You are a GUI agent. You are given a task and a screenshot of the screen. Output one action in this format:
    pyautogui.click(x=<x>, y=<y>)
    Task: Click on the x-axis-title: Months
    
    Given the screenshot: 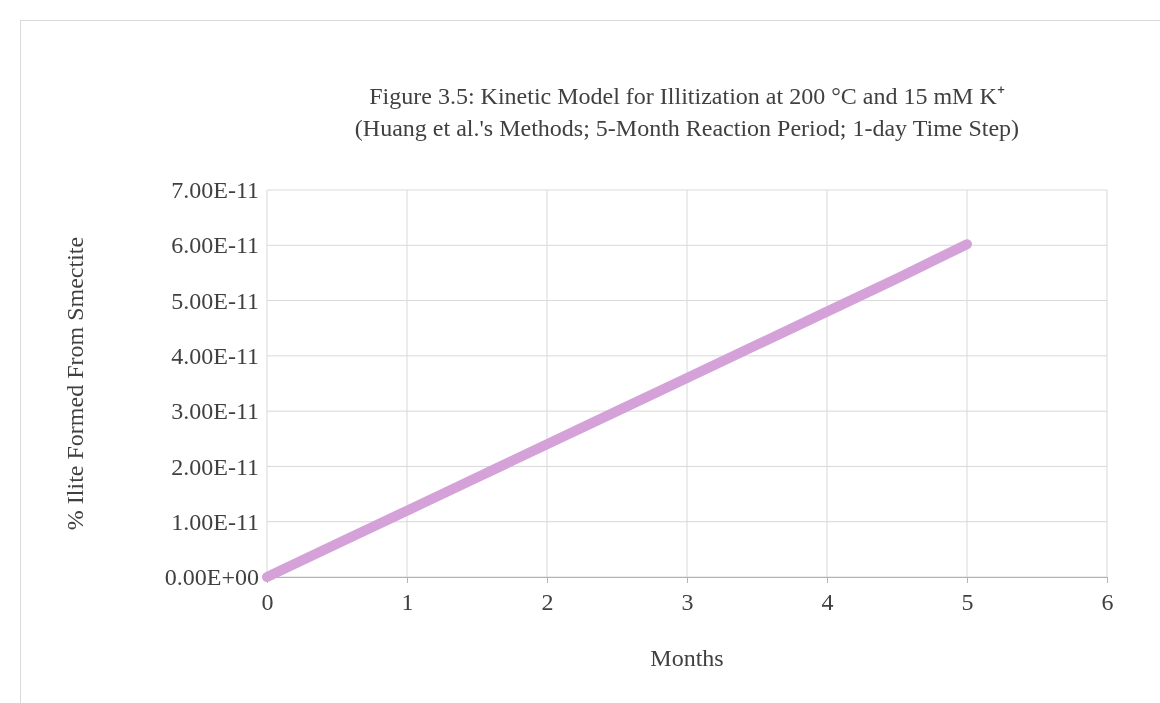 What is the action you would take?
    pyautogui.click(x=687, y=658)
    